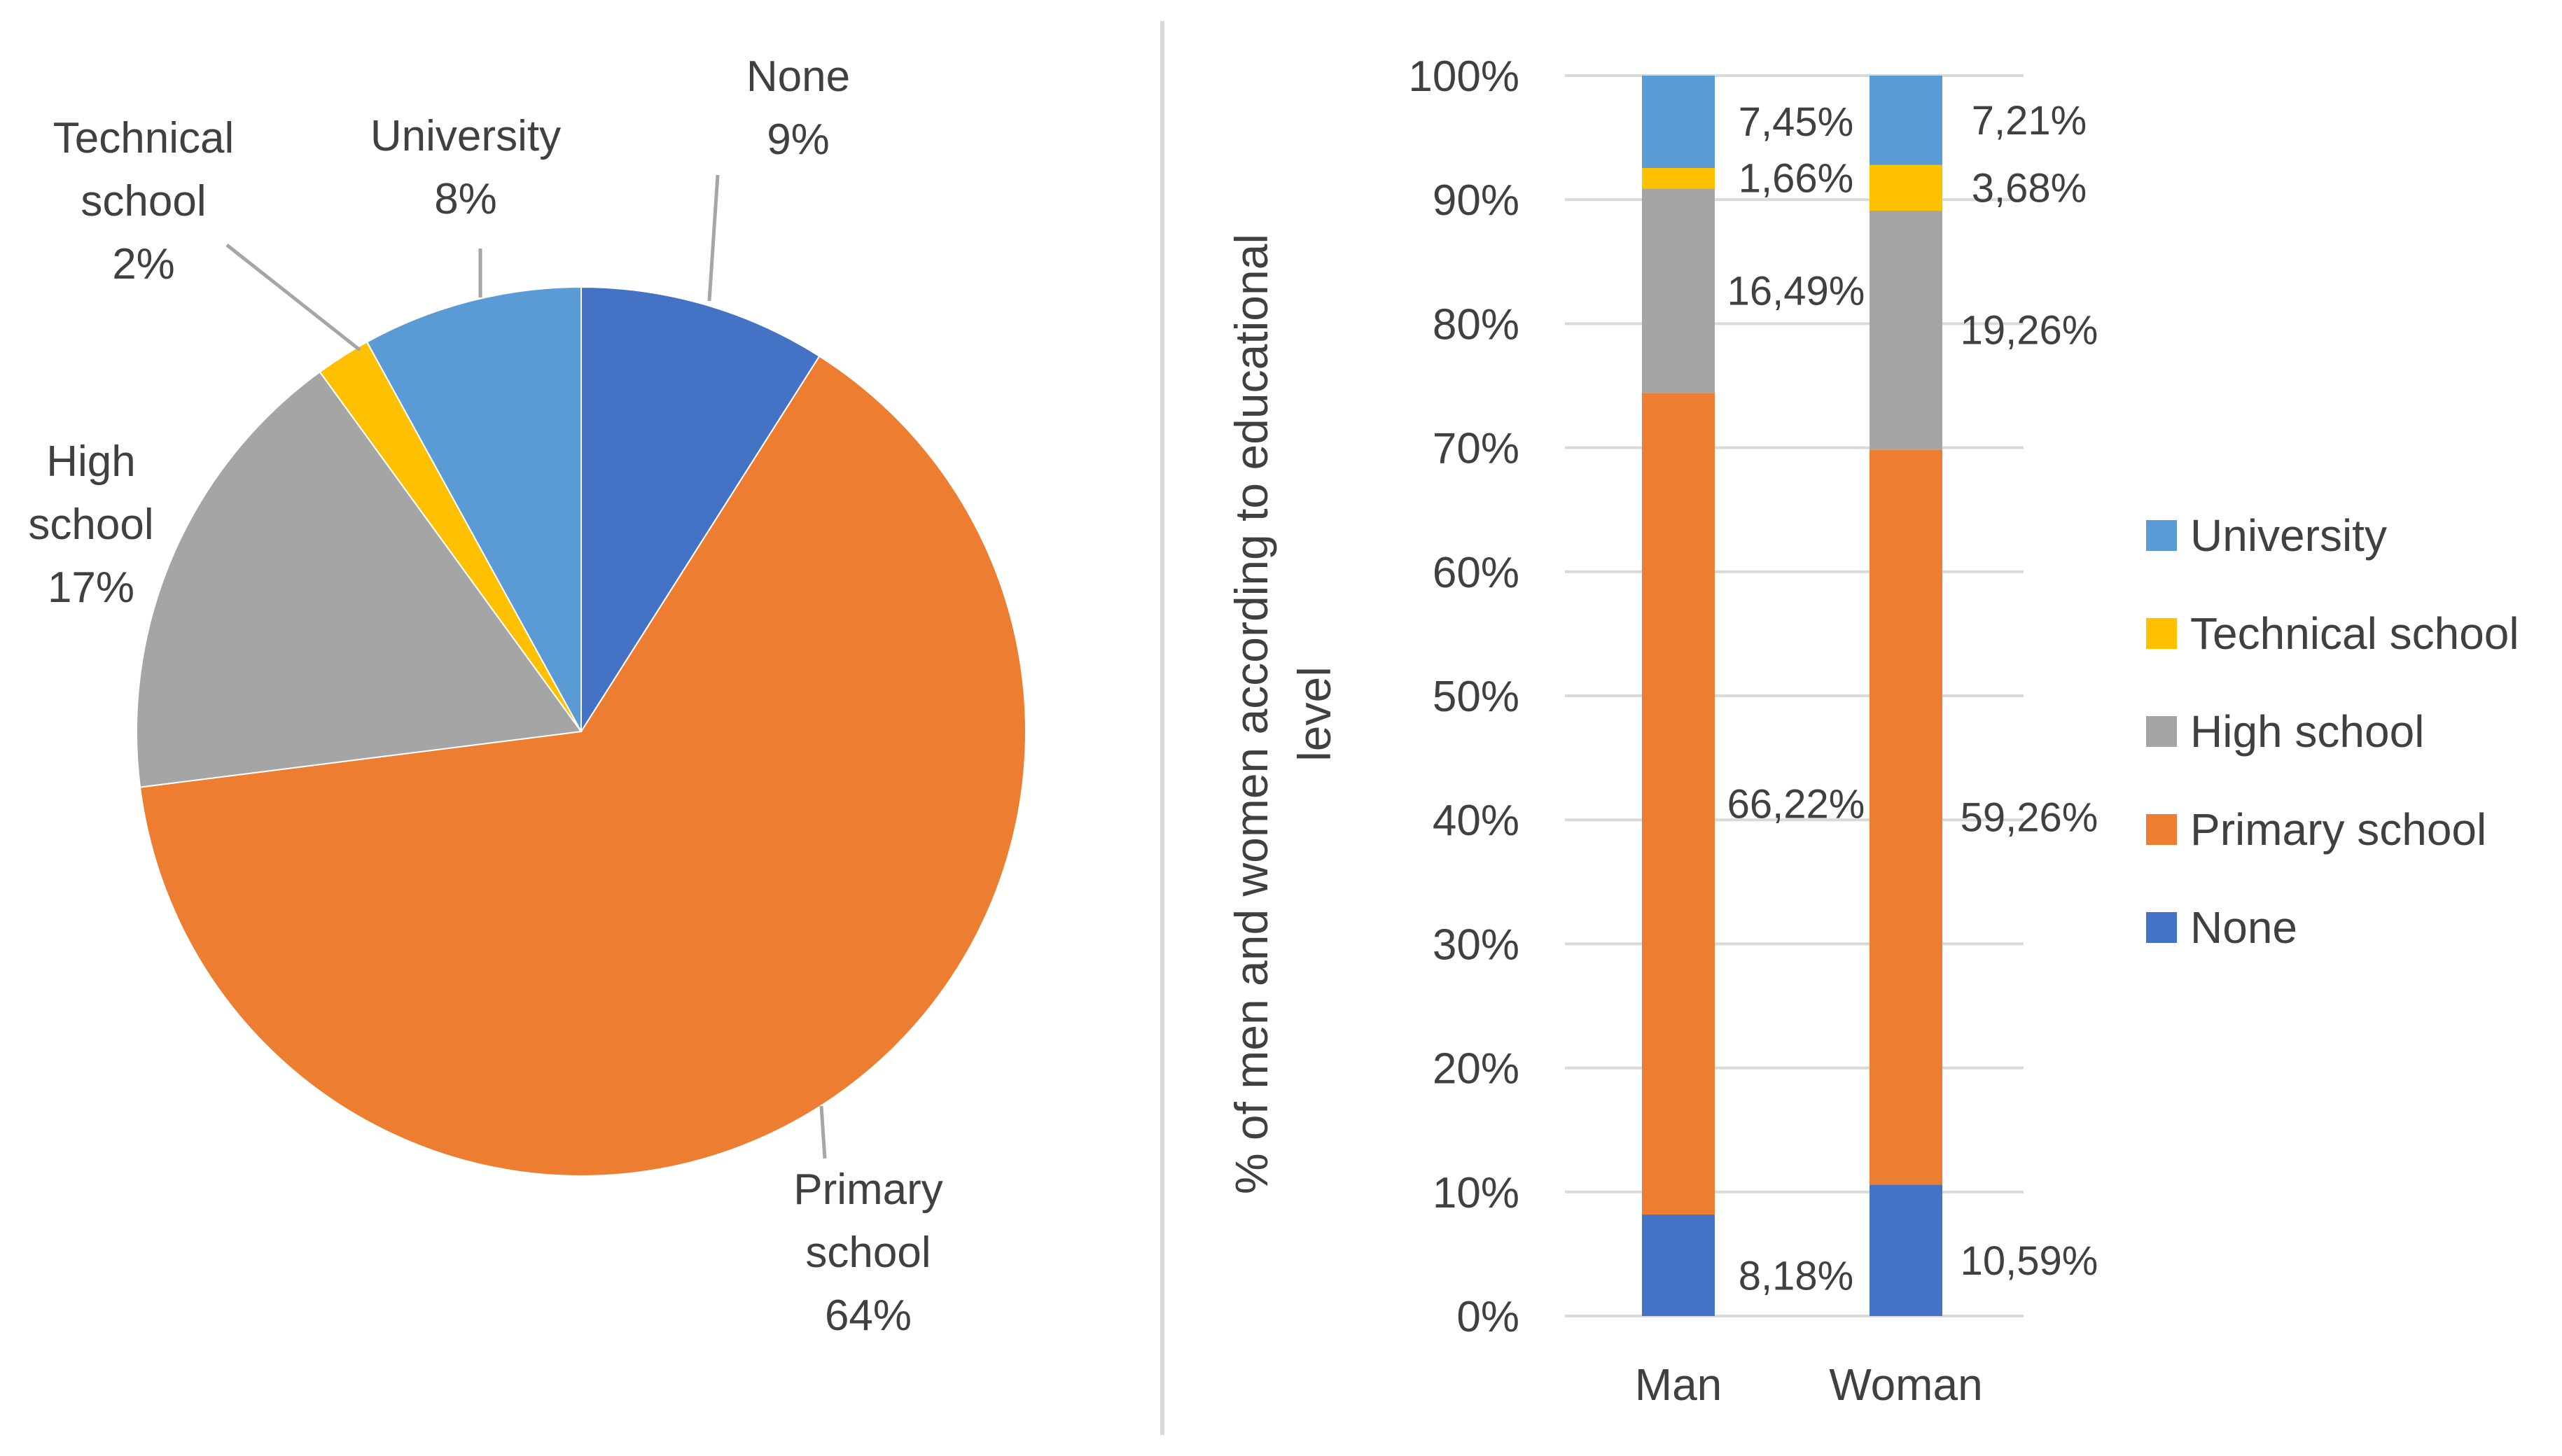 The height and width of the screenshot is (1456, 2562). Describe the element at coordinates (1905, 1384) in the screenshot. I see `x-category-woman: Woman` at that location.